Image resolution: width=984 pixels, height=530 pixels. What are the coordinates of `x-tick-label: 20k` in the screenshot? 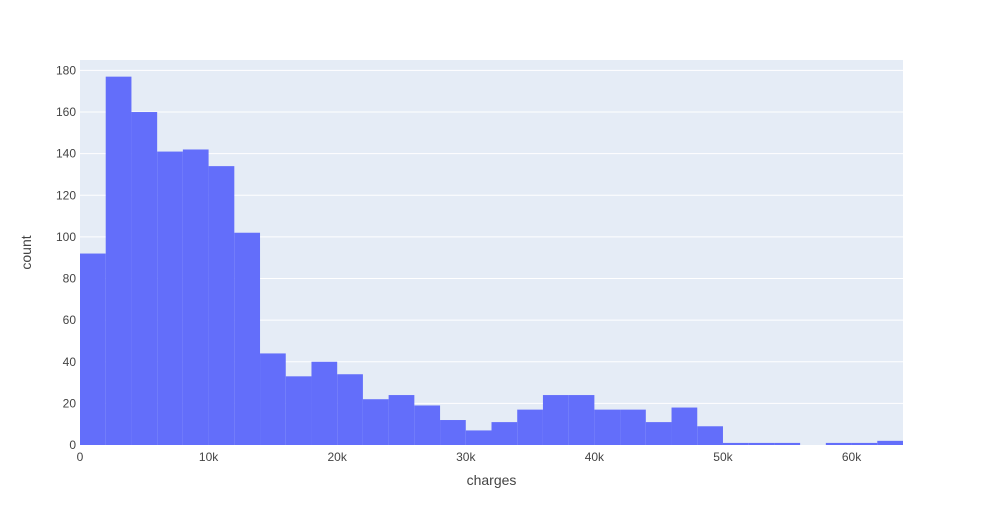 It's located at (338, 457).